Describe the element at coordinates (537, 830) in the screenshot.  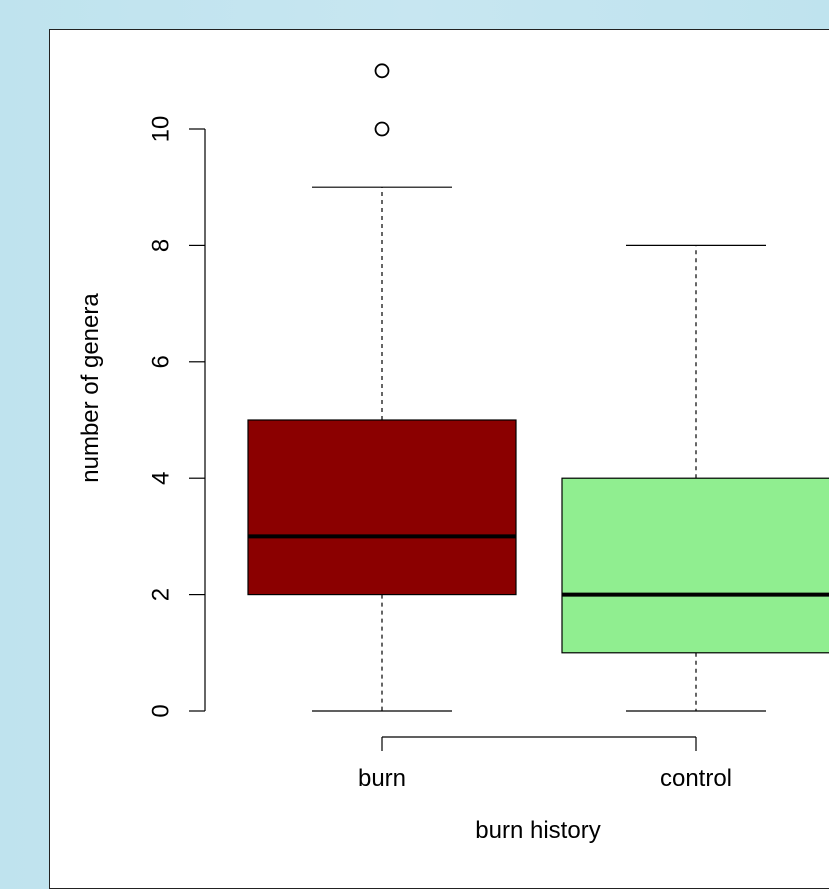
I see `x-axis-label: burn history` at that location.